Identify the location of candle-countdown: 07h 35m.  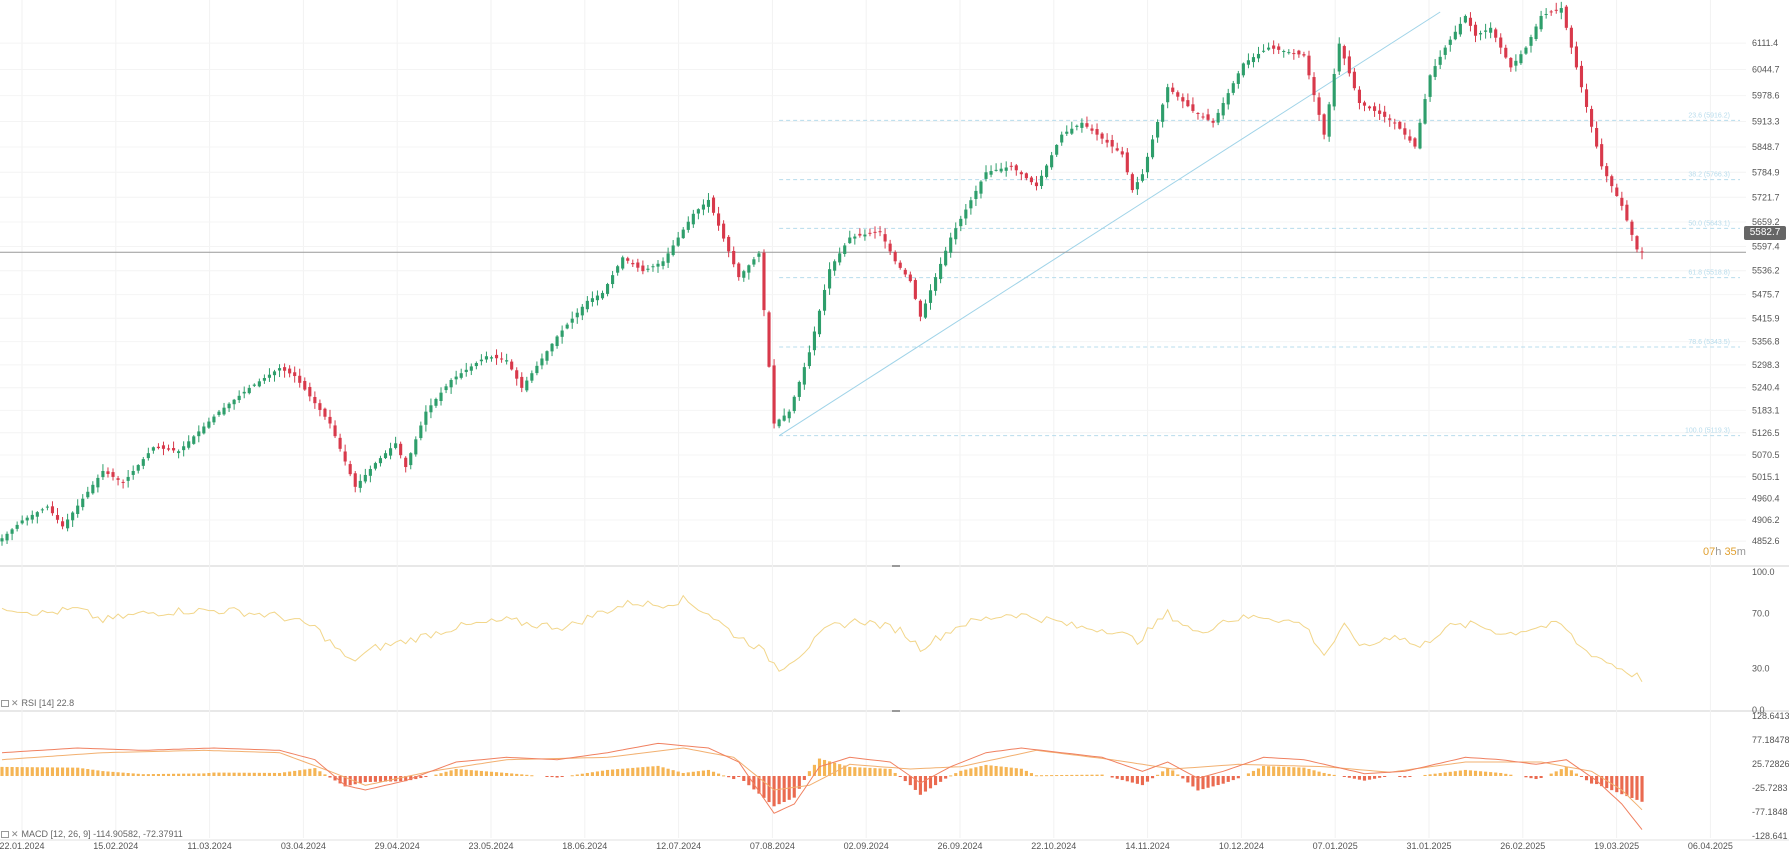
(1724, 552).